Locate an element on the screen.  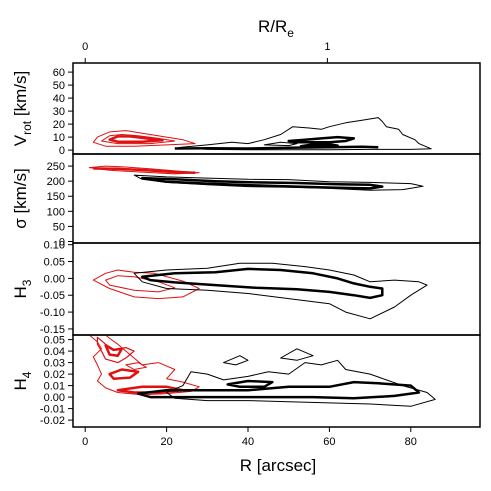
h4-ytick-label-3: 0.02 is located at coordinates (54, 375).